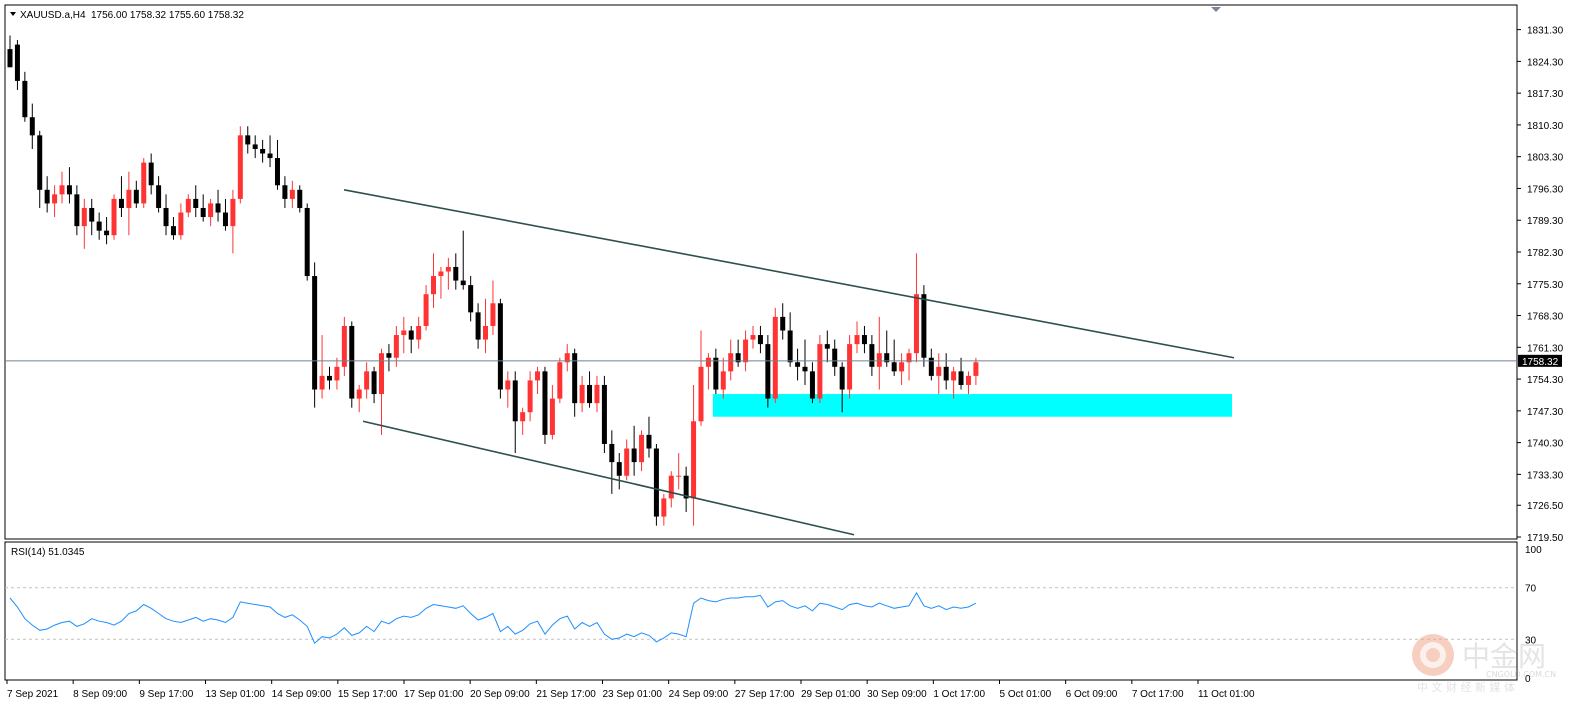 Image resolution: width=1586 pixels, height=713 pixels. What do you see at coordinates (1158, 694) in the screenshot?
I see `time-tick-label: 7 Oct 17:00` at bounding box center [1158, 694].